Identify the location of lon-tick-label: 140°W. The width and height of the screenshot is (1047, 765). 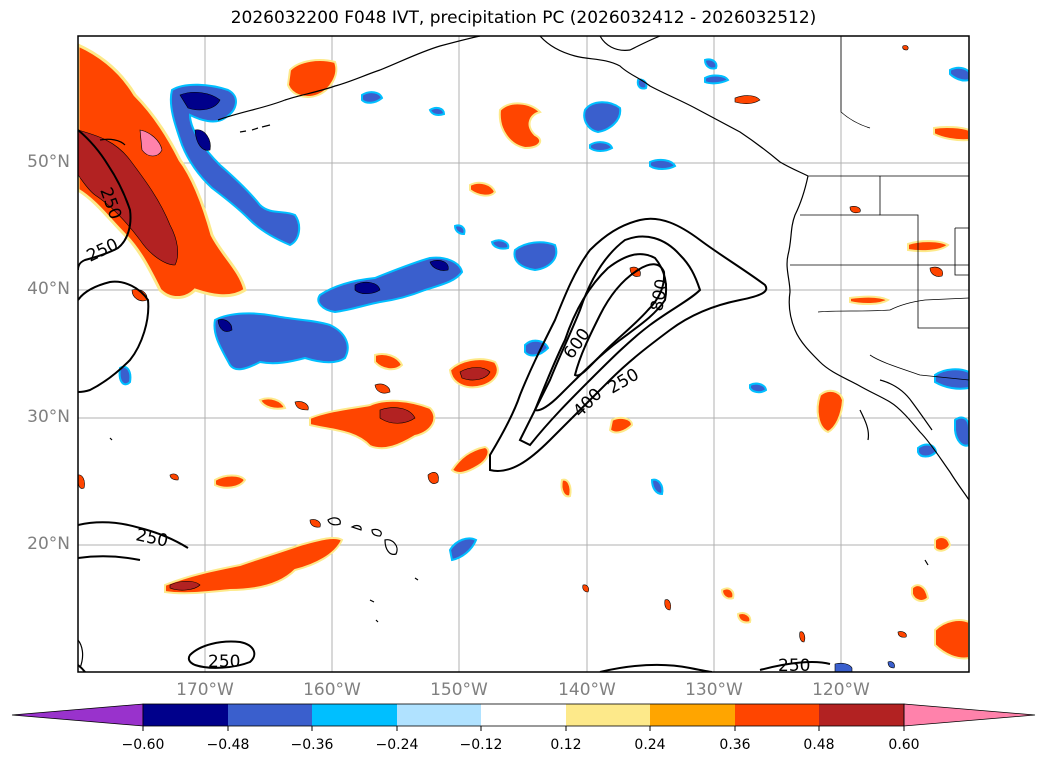
(587, 690).